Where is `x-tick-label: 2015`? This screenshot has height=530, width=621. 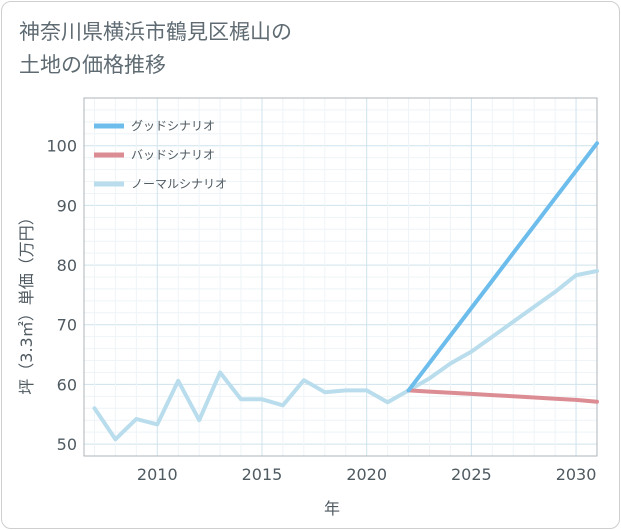 x-tick-label: 2015 is located at coordinates (262, 474).